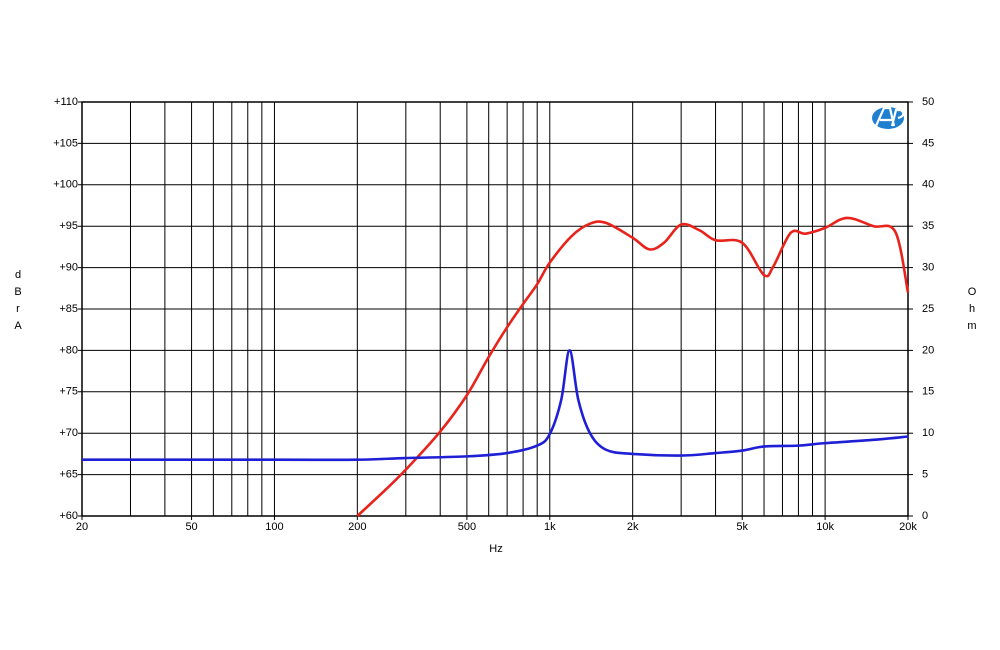 The height and width of the screenshot is (650, 1000). What do you see at coordinates (66, 102) in the screenshot?
I see `y-tick-label: +110` at bounding box center [66, 102].